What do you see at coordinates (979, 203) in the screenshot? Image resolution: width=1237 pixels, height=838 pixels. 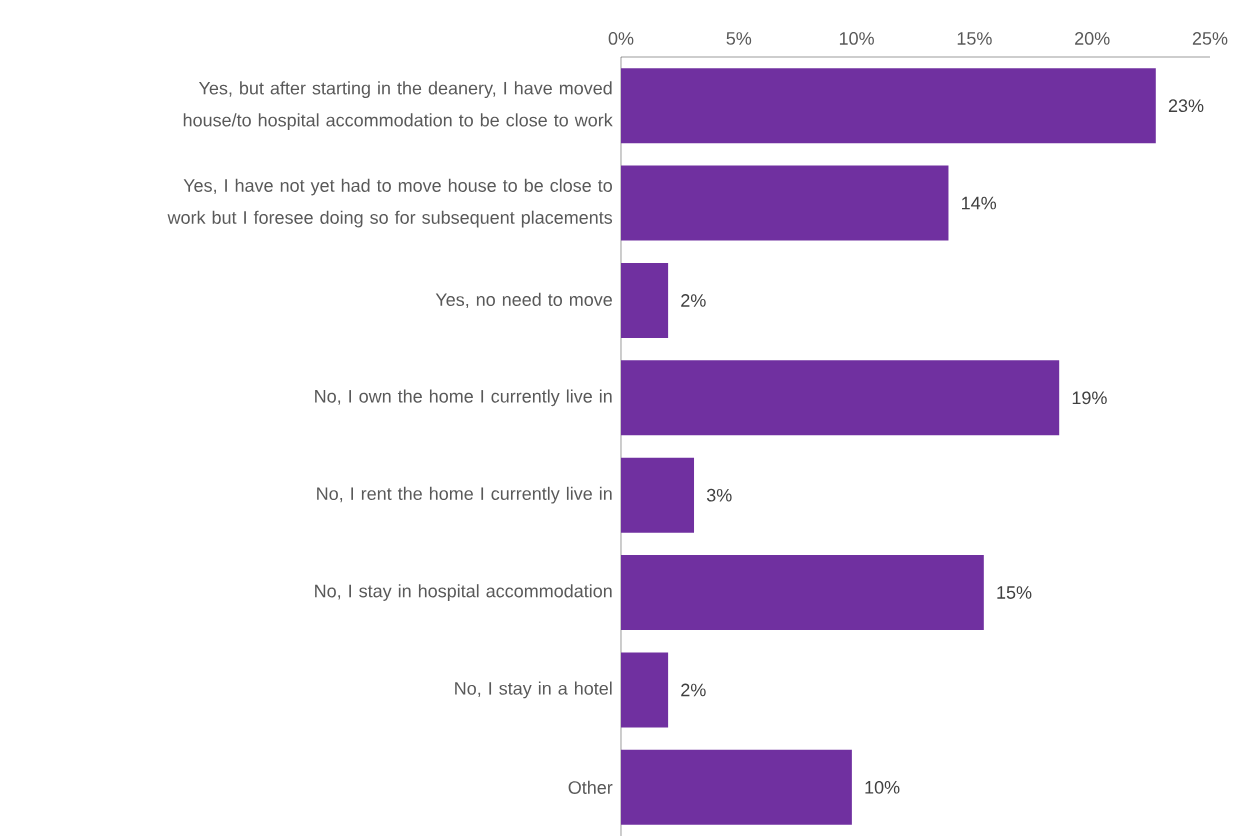 I see `data-label: 14%` at bounding box center [979, 203].